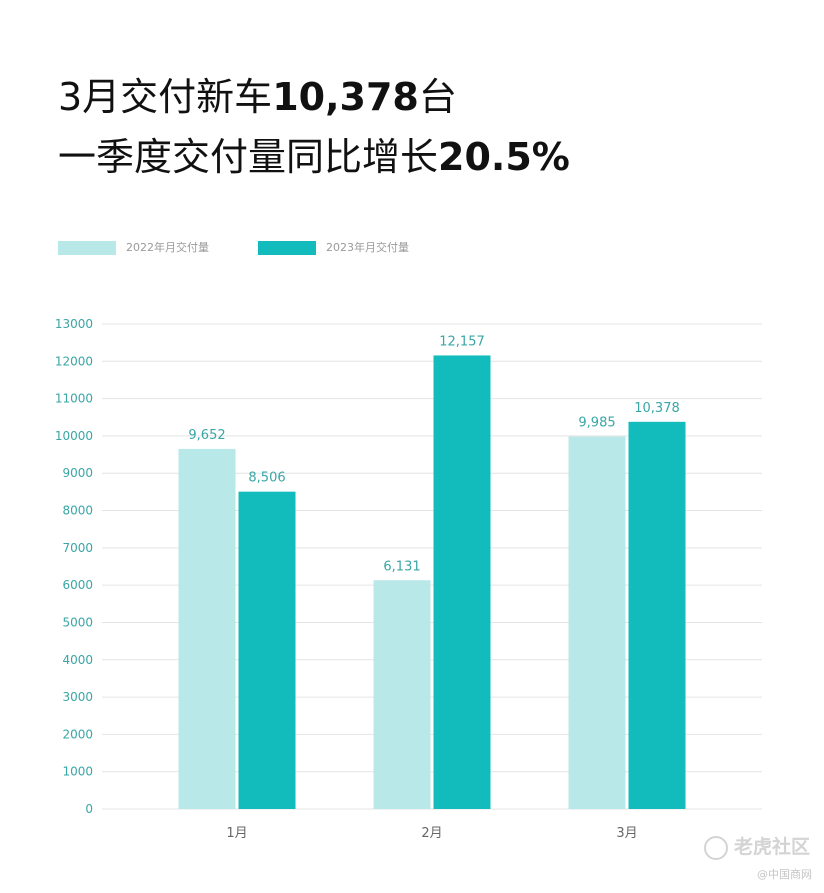 The image size is (824, 893). I want to click on y-tick-label: 8000, so click(77, 511).